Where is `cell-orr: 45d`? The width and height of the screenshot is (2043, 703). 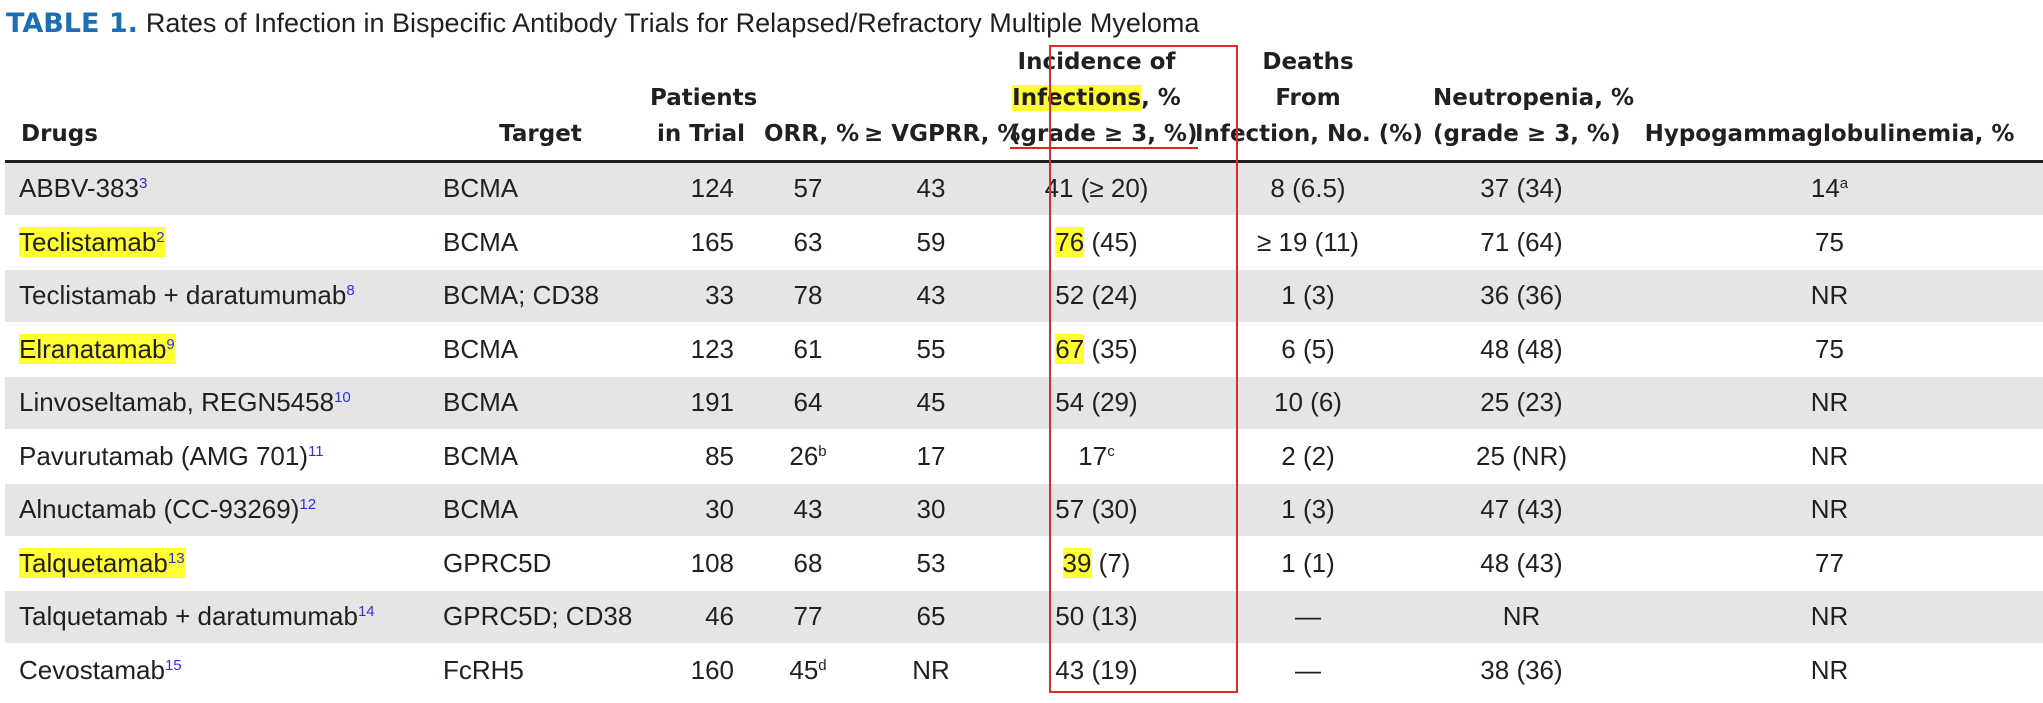
cell-orr: 45d is located at coordinates (808, 671).